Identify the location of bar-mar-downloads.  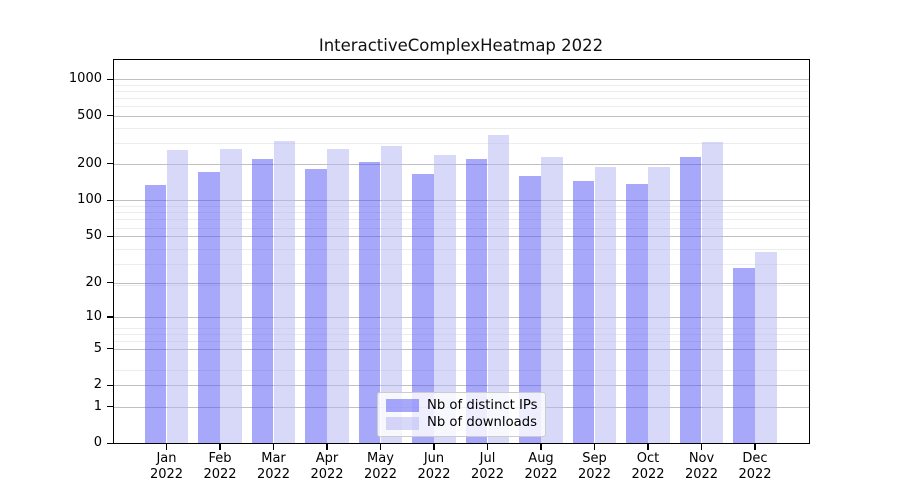
(284, 292).